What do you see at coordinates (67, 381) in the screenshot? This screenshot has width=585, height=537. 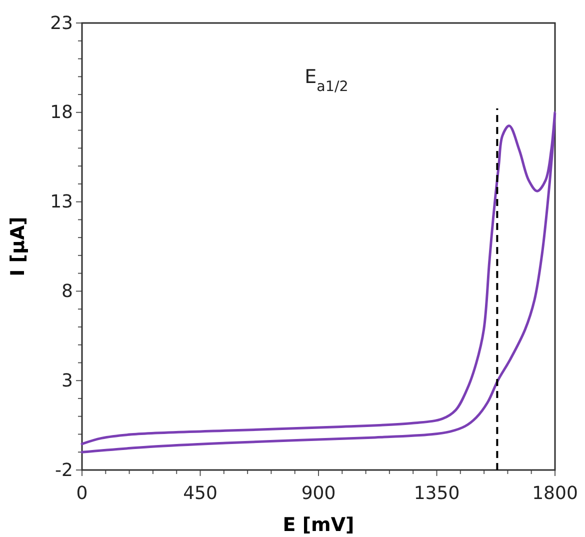 I see `y-tick-label: 3` at bounding box center [67, 381].